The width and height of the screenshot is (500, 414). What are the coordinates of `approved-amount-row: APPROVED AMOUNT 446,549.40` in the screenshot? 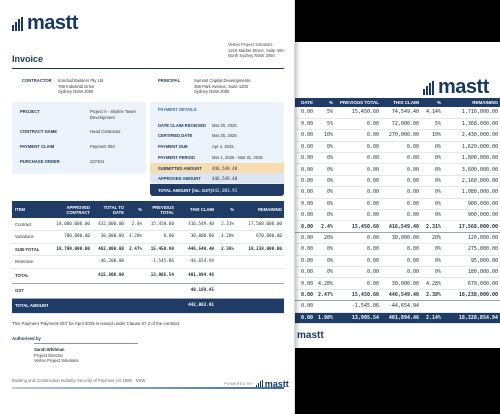 It's located at (217, 178).